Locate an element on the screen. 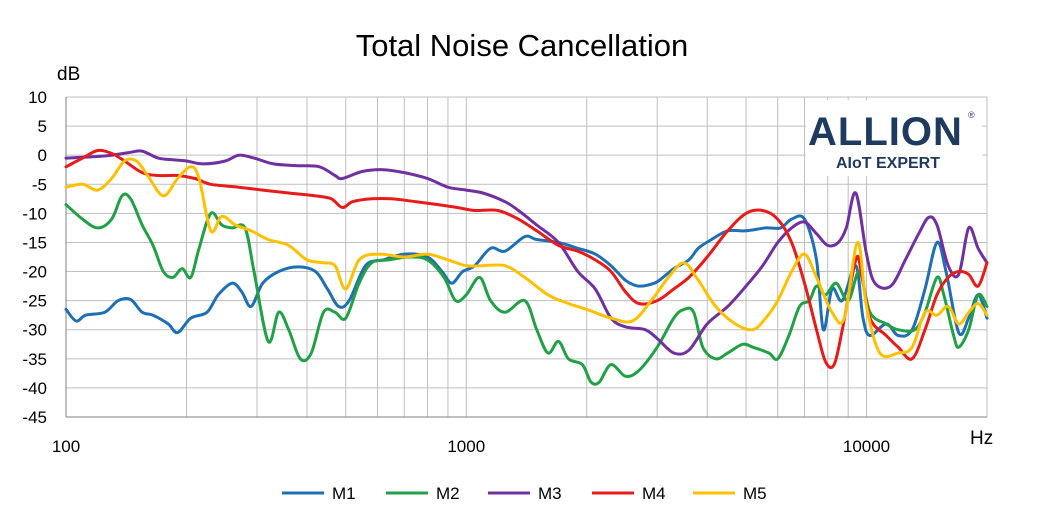 This screenshot has height=531, width=1044. y-tick-label: -10 is located at coordinates (34, 213).